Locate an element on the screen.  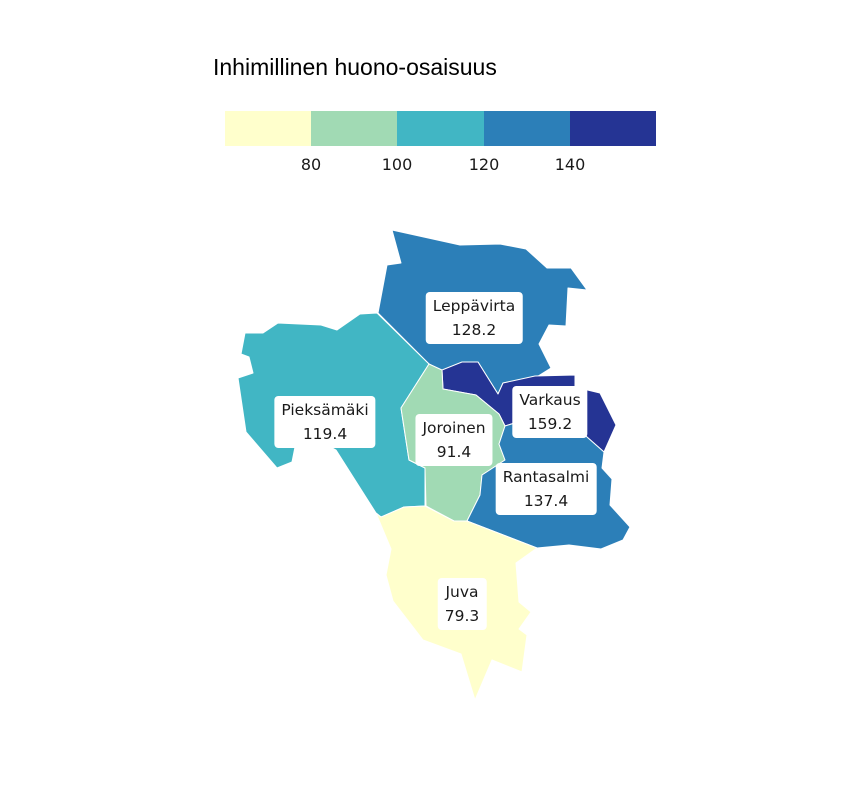
region-name: Leppävirta is located at coordinates (474, 306).